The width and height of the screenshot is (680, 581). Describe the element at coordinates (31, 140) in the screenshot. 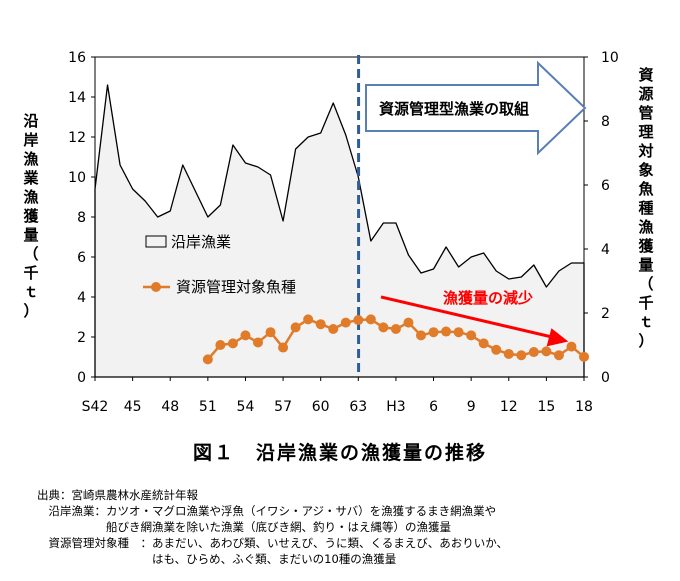

I see `axis-title-char: 岸` at that location.